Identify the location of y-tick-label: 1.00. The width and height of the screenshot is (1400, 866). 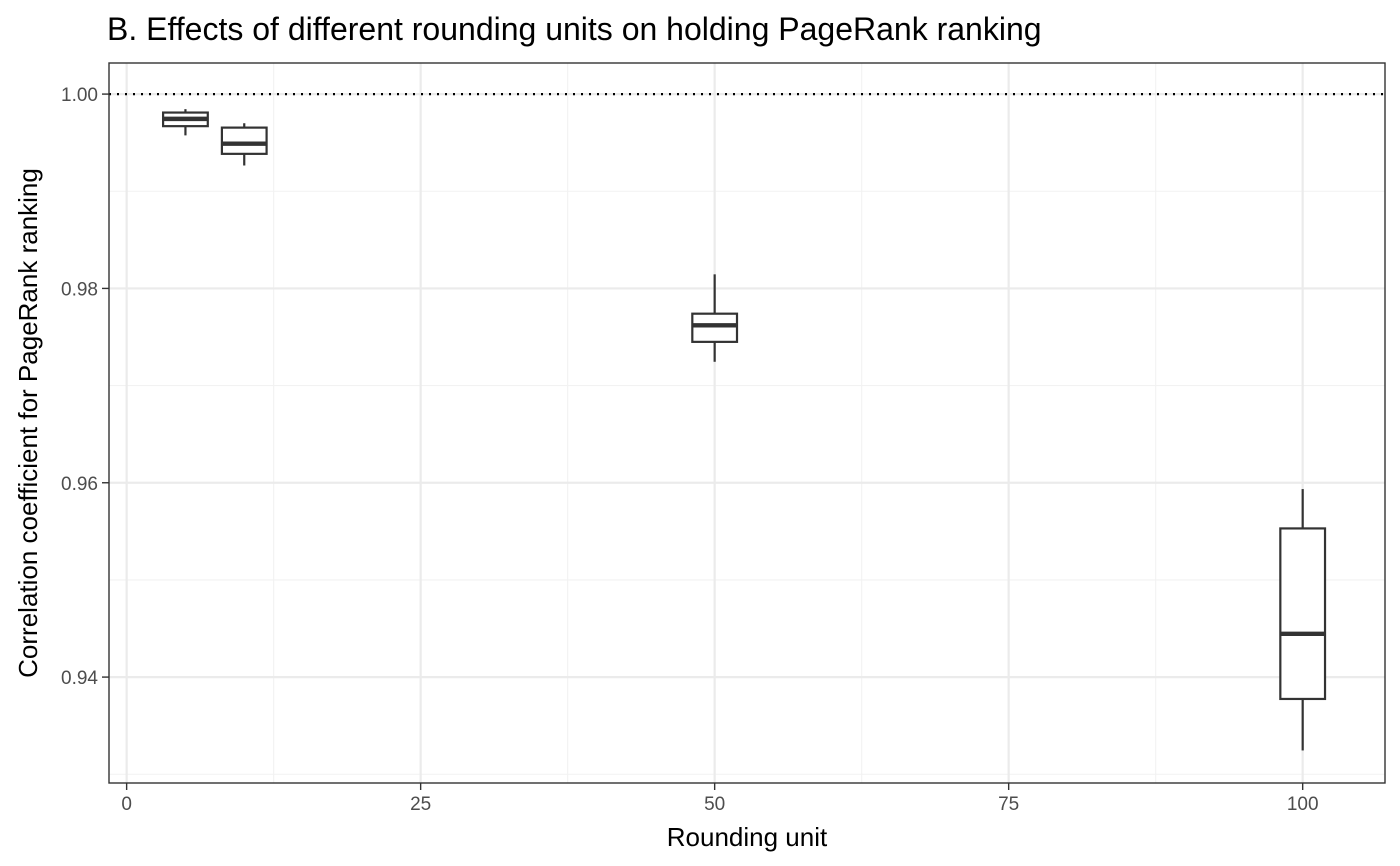
(79, 95).